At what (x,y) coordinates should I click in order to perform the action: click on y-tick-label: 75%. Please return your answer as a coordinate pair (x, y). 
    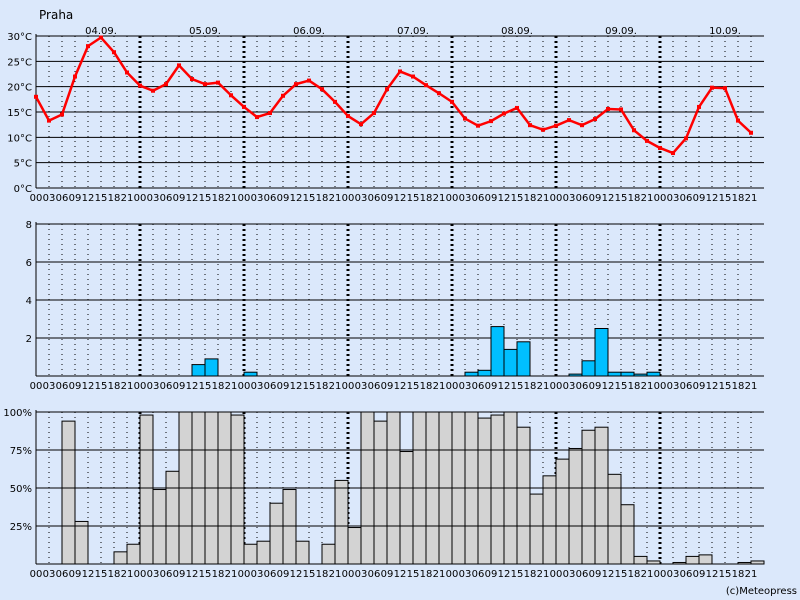
    Looking at the image, I should click on (21, 451).